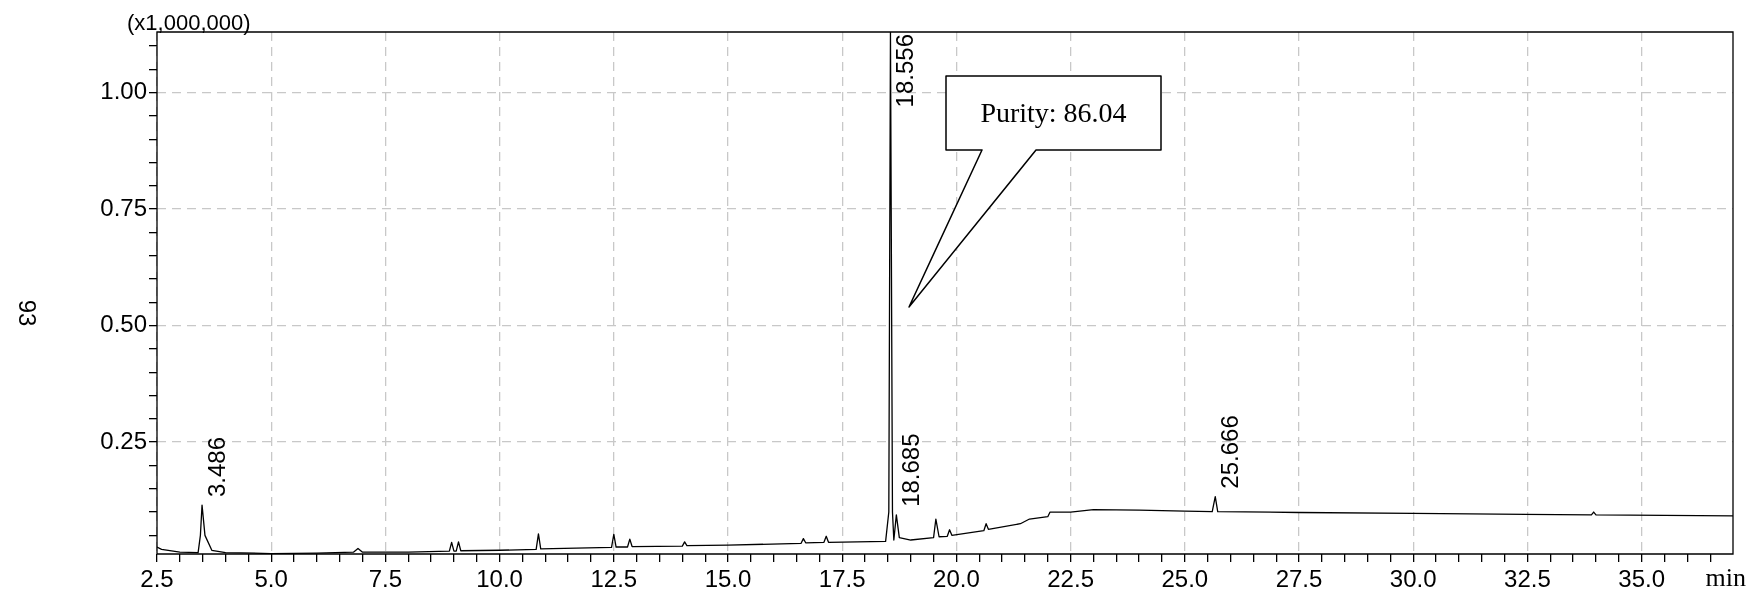  I want to click on x-tick-label: 30.0, so click(1413, 579).